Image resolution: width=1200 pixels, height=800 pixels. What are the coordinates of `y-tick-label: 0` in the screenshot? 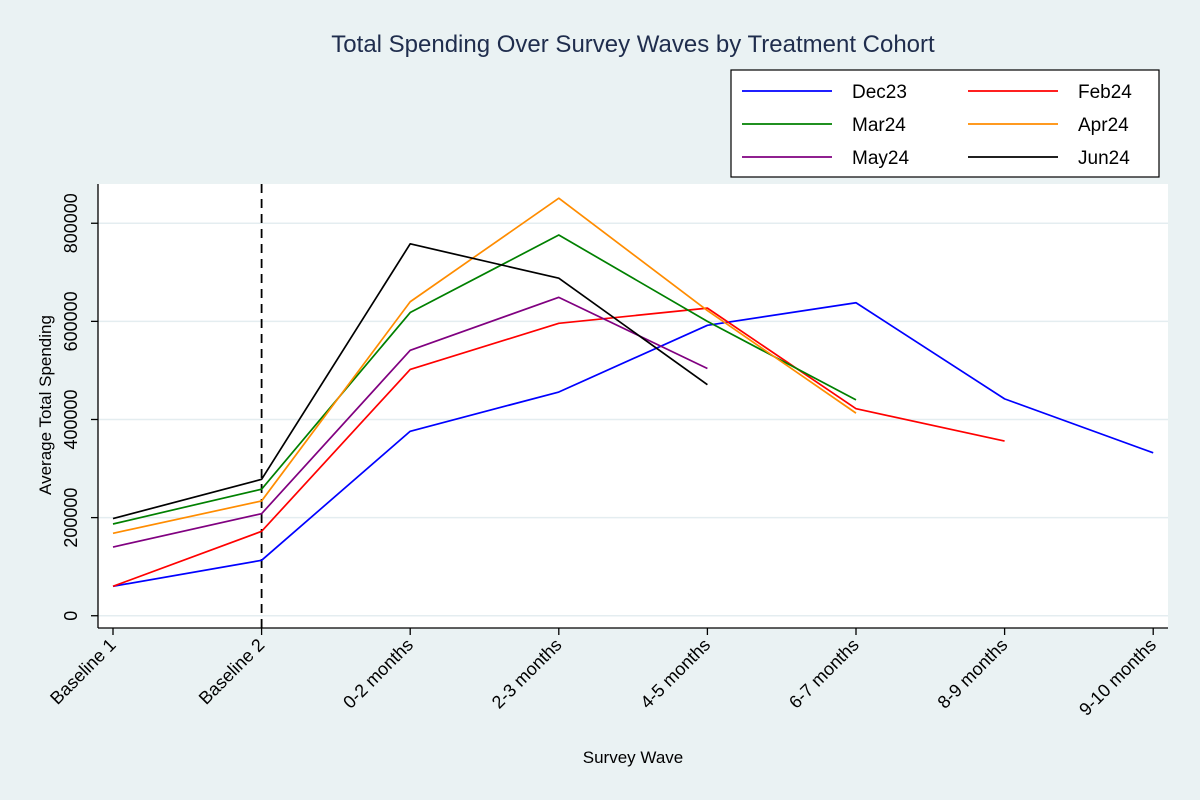 It's located at (71, 616).